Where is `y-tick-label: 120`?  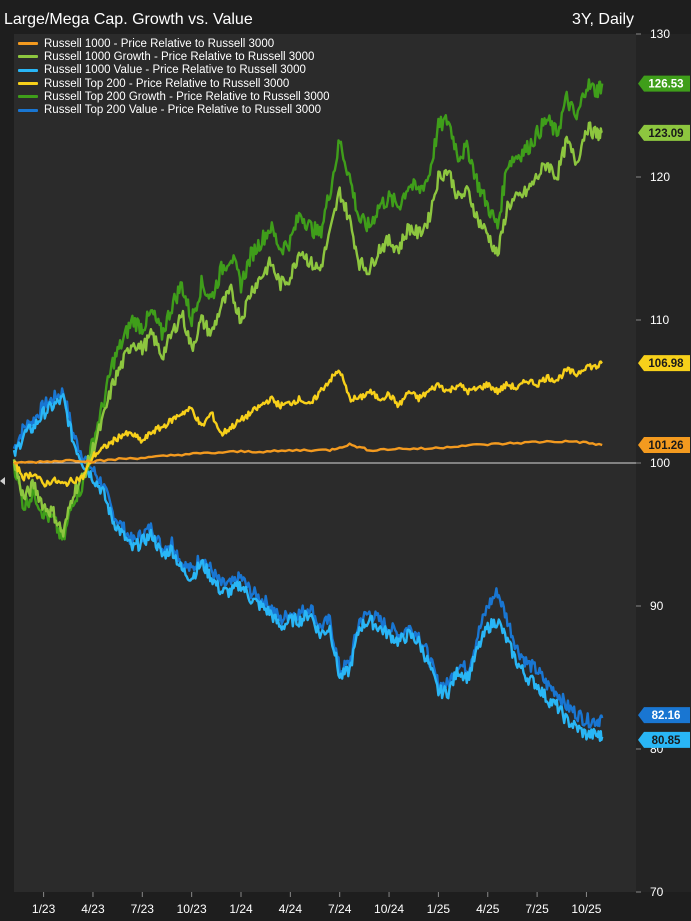 y-tick-label: 120 is located at coordinates (660, 177).